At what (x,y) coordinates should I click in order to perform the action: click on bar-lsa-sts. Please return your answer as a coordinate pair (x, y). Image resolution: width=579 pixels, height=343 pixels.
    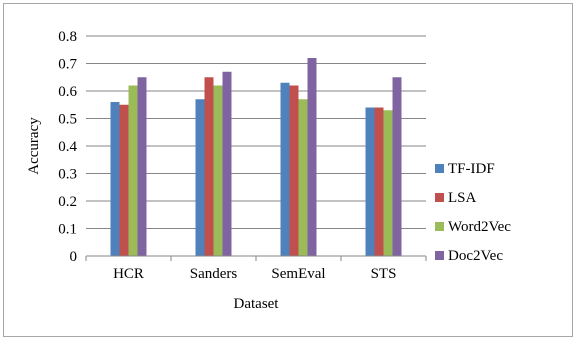
    Looking at the image, I should click on (379, 181).